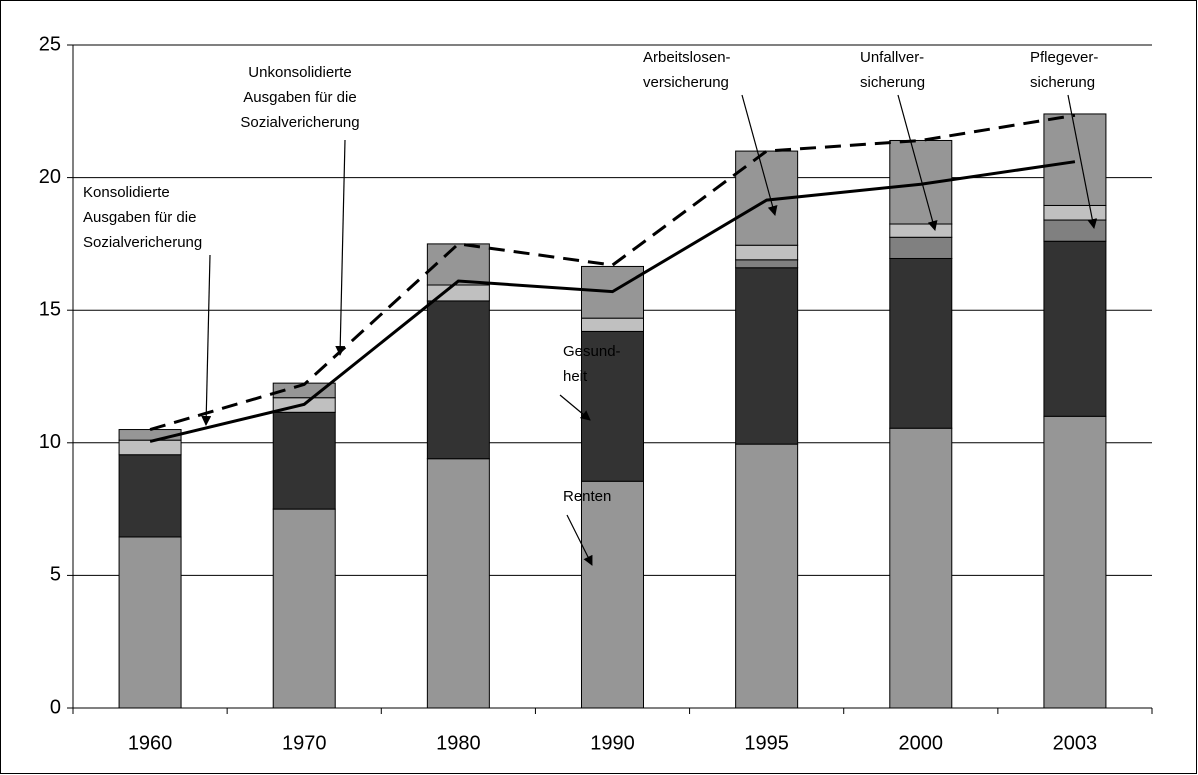  I want to click on annotation: Unfallver-, so click(892, 57).